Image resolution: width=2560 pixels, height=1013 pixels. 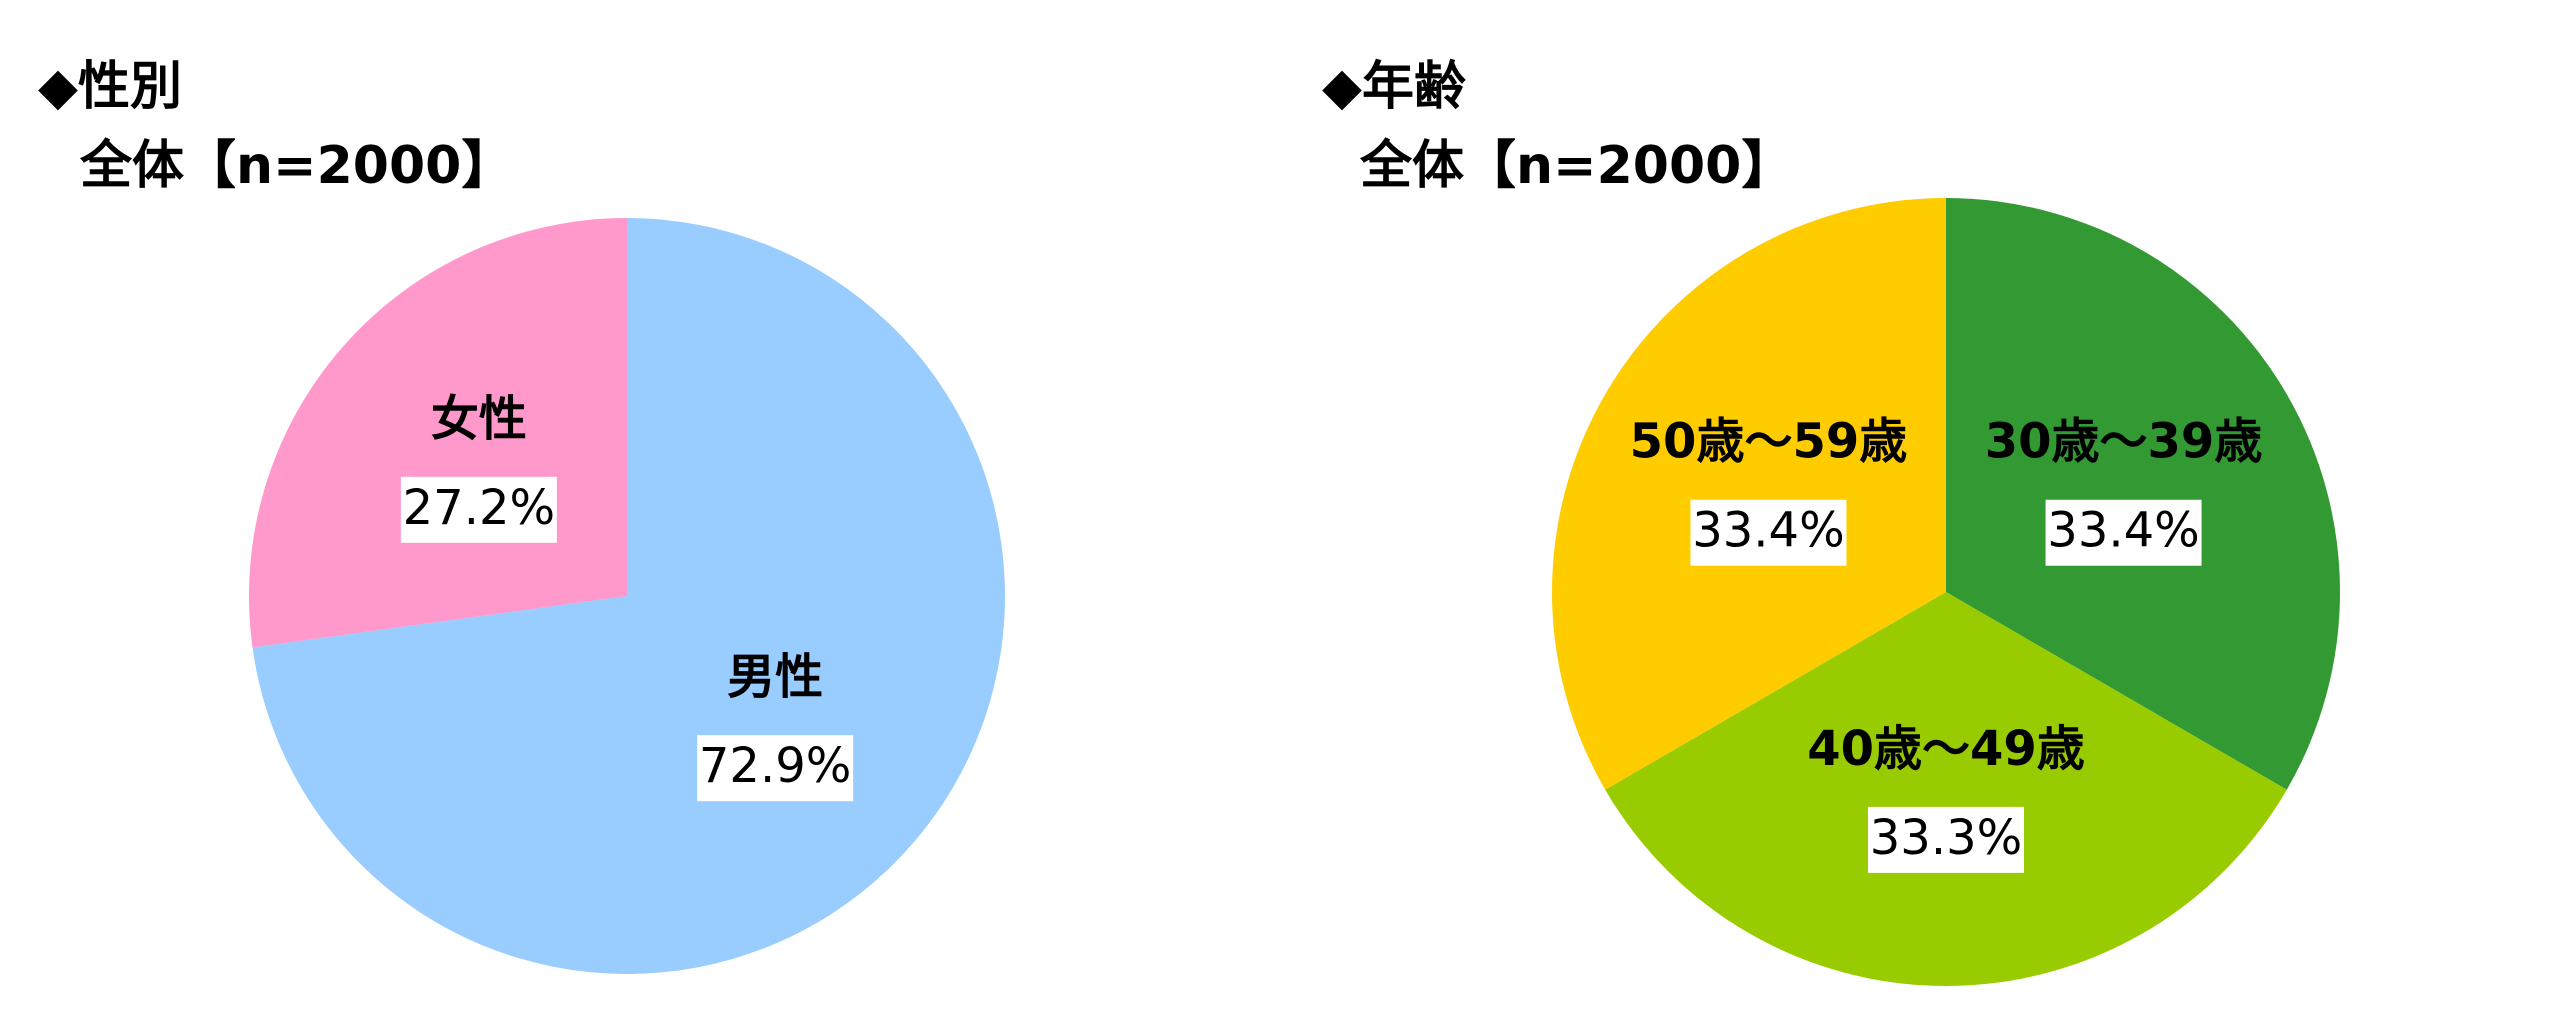 I want to click on slice-label: 女性, so click(x=479, y=419).